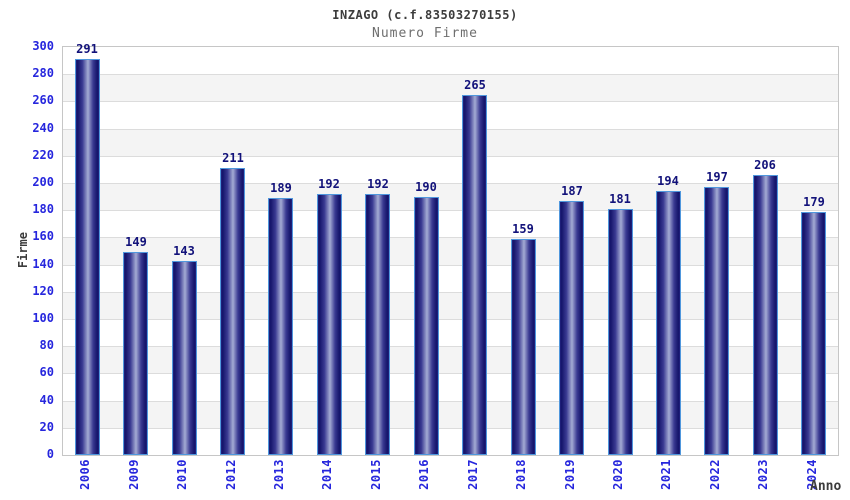 The image size is (850, 500). What do you see at coordinates (620, 199) in the screenshot?
I see `bar-value-label: 181` at bounding box center [620, 199].